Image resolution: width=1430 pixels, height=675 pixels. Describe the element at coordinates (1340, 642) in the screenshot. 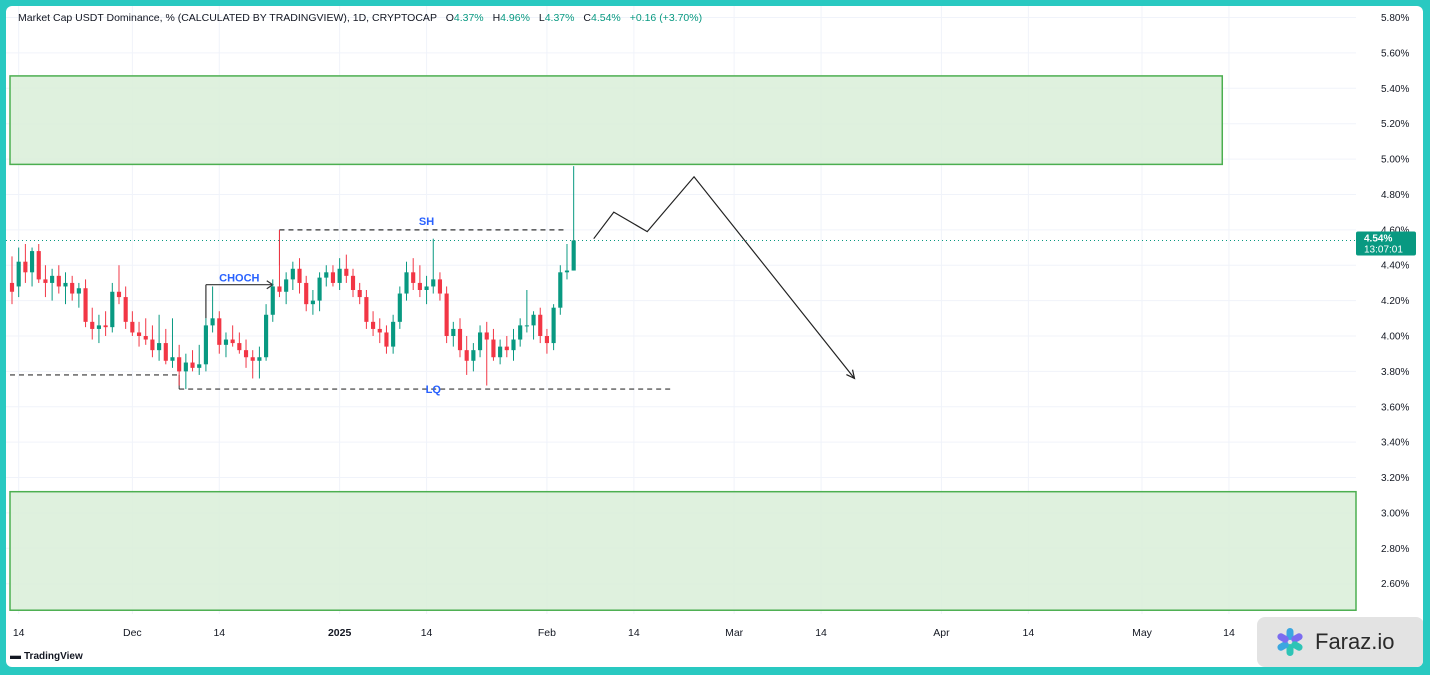

I see `faraz-watermark: Faraz.io` at that location.